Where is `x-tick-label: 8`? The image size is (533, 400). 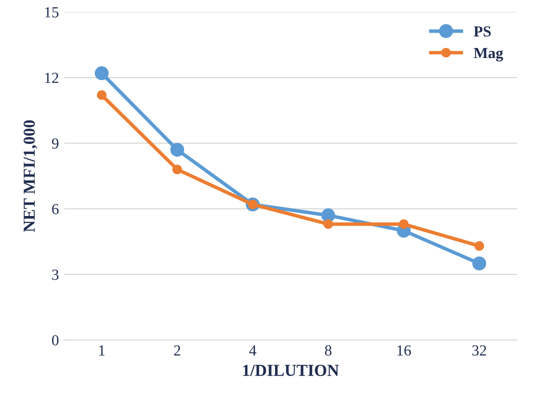
x-tick-label: 8 is located at coordinates (328, 350).